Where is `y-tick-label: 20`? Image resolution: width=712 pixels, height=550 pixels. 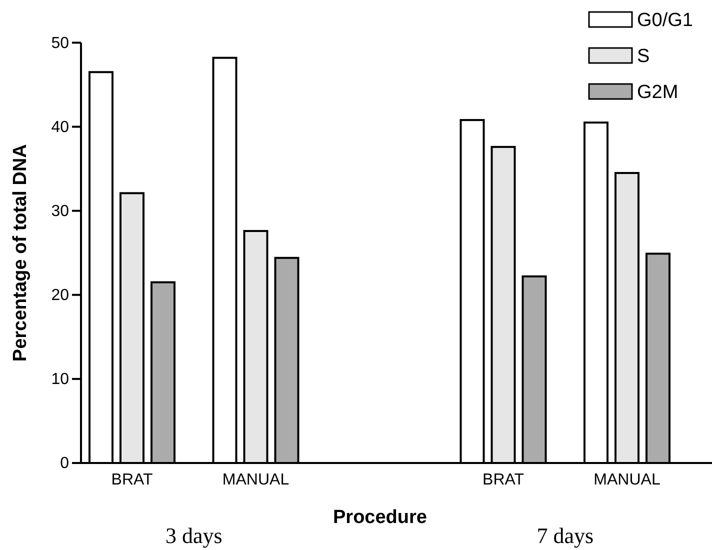 y-tick-label: 20 is located at coordinates (60, 295).